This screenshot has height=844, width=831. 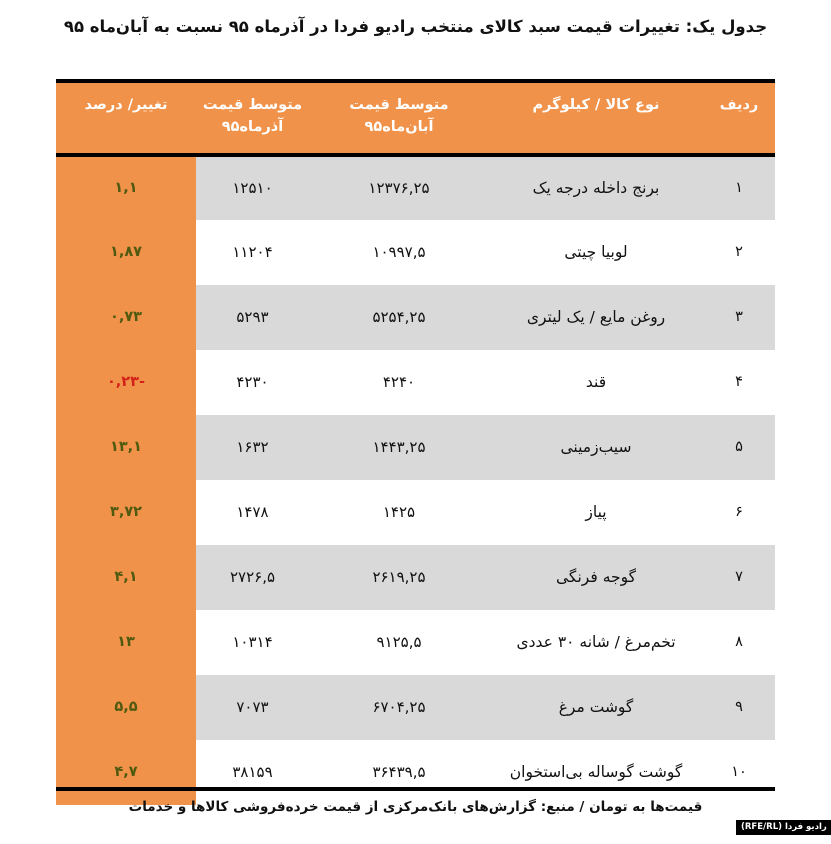 What do you see at coordinates (739, 772) in the screenshot?
I see `cell-row-number: ۱۰` at bounding box center [739, 772].